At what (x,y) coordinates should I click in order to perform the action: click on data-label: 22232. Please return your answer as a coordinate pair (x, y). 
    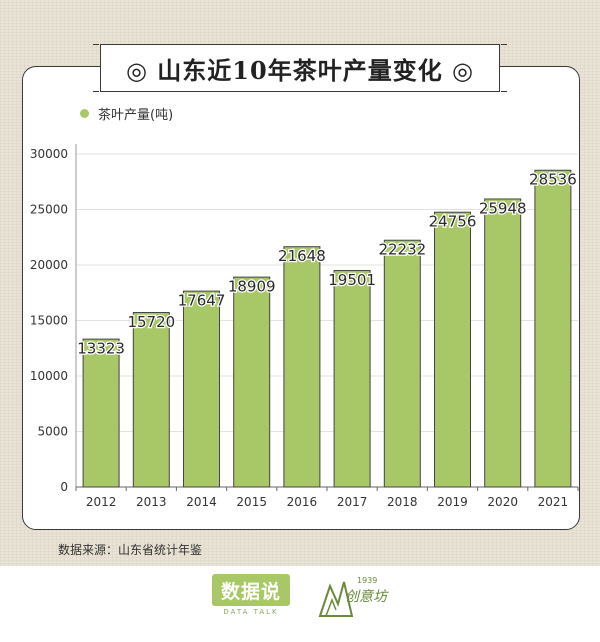
    Looking at the image, I should click on (402, 250).